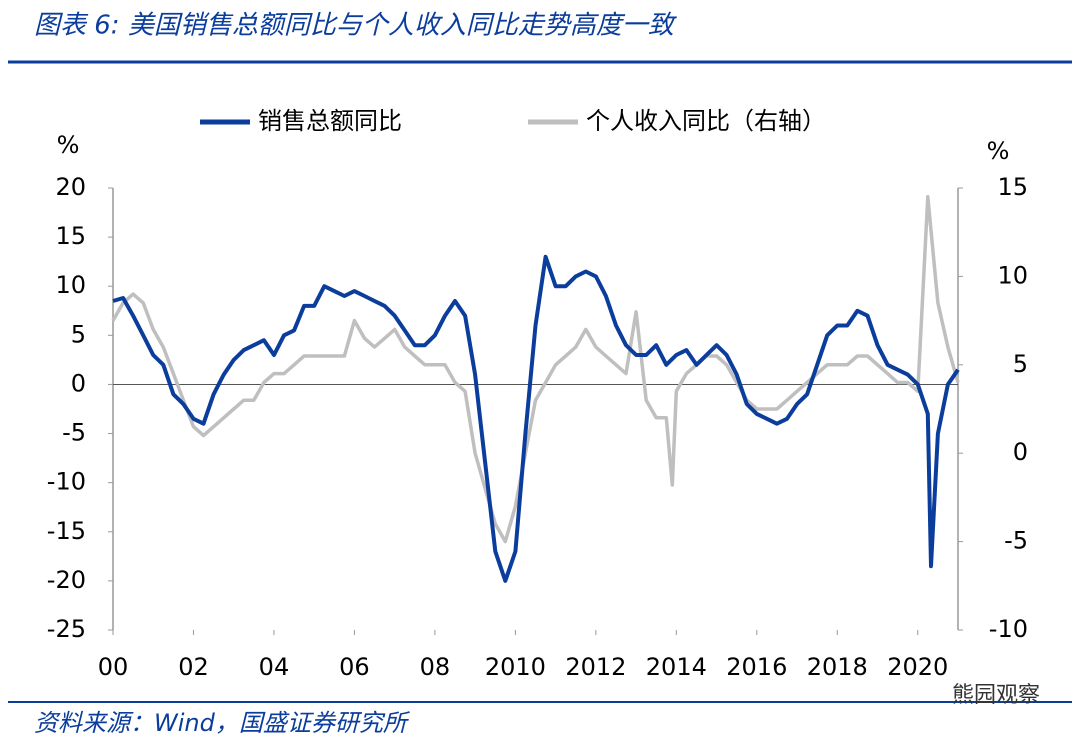 Image resolution: width=1080 pixels, height=751 pixels. Describe the element at coordinates (515, 667) in the screenshot. I see `x-tick-label: 2010` at that location.